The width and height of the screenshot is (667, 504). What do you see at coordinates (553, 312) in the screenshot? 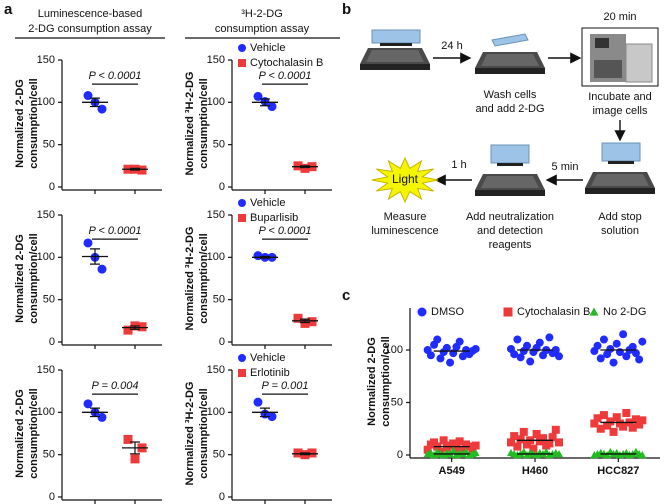
I see `legend-label: Cytochalasin B` at bounding box center [553, 312].